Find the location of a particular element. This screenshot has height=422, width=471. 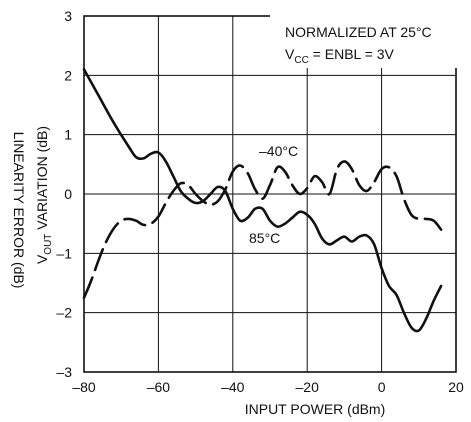

y-tick-label: 1 is located at coordinates (68, 135).